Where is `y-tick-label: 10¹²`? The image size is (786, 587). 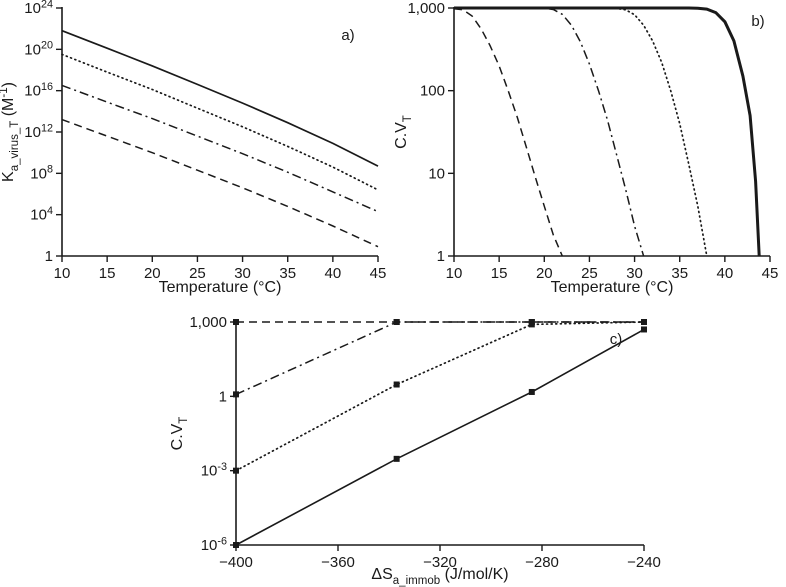 y-tick-label: 10¹² is located at coordinates (38, 131).